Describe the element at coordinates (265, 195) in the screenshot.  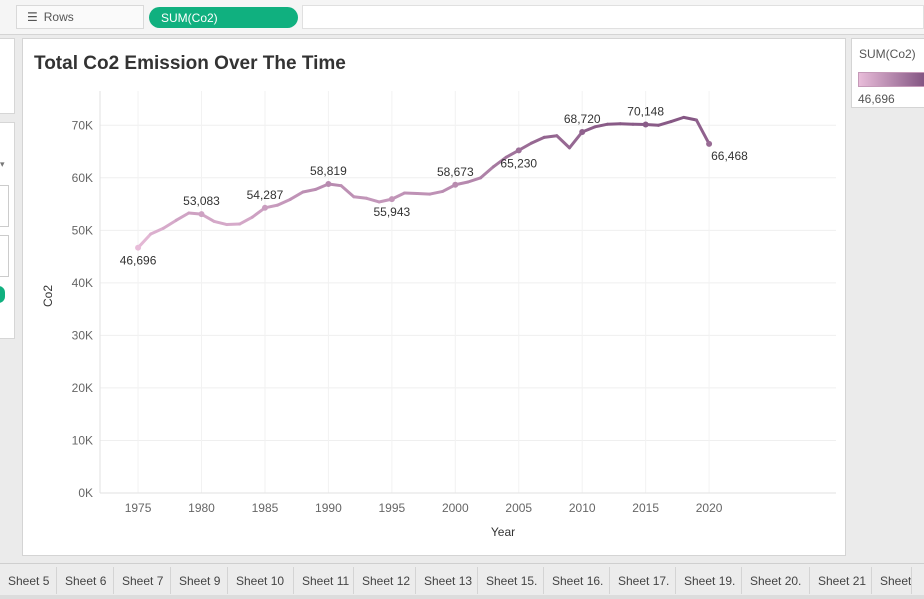
I see `data-label: 54,287` at that location.